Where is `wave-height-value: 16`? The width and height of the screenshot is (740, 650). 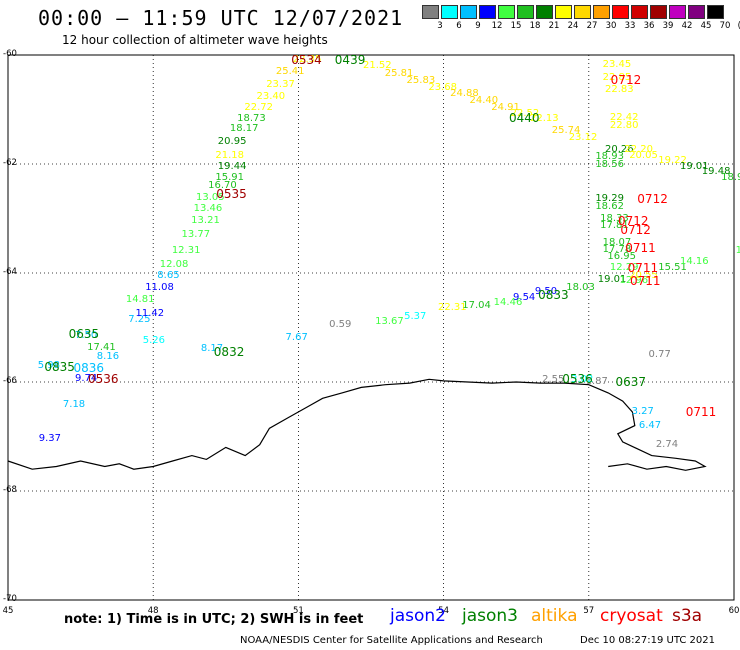 wave-height-value: 16 is located at coordinates (737, 251).